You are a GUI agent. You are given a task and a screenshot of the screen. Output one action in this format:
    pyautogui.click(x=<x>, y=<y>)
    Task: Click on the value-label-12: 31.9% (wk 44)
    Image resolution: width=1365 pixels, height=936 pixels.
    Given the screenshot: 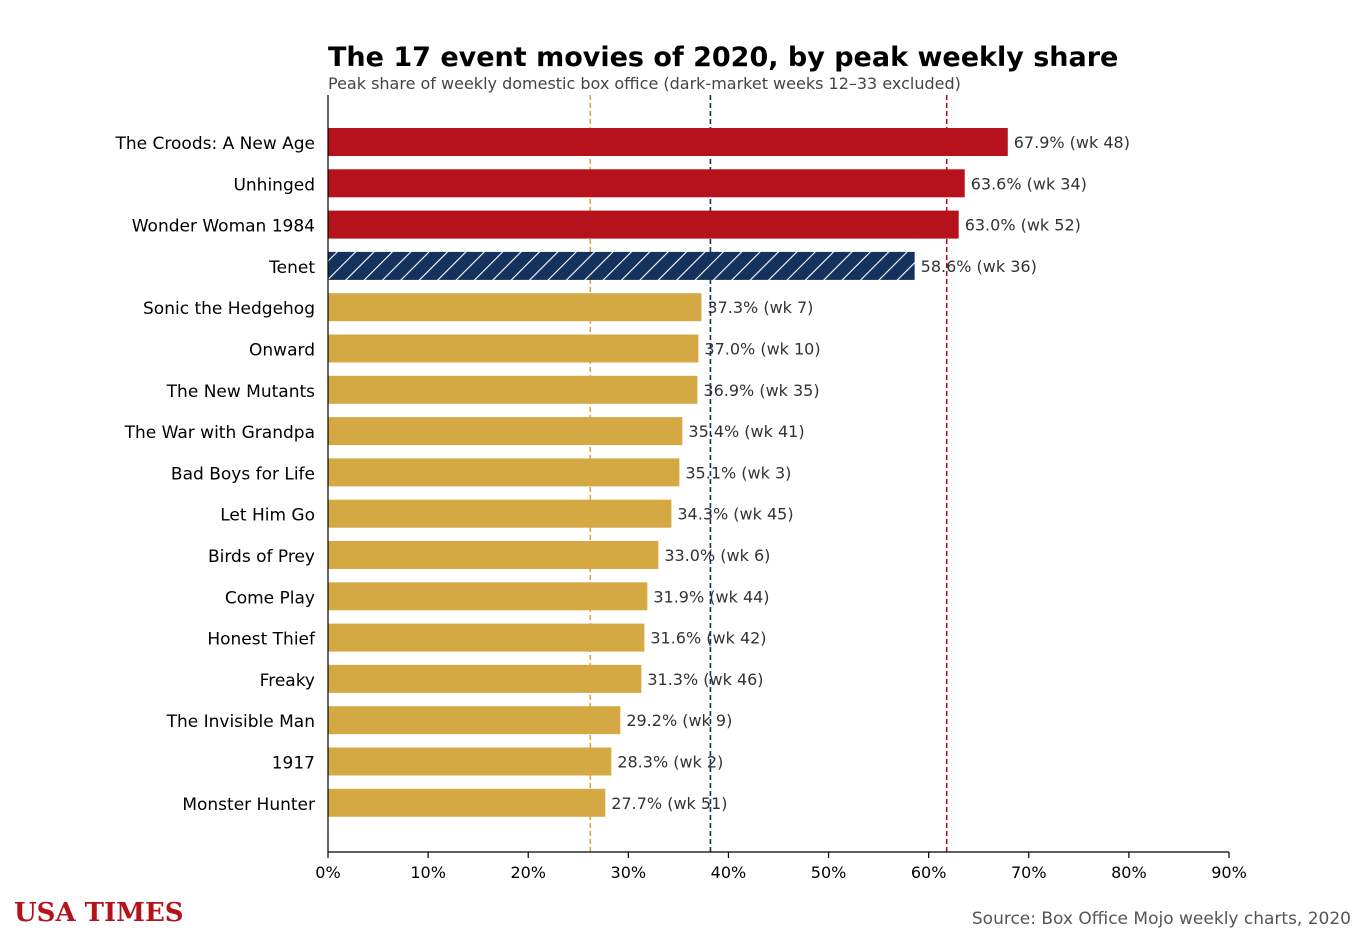 What is the action you would take?
    pyautogui.click(x=711, y=596)
    